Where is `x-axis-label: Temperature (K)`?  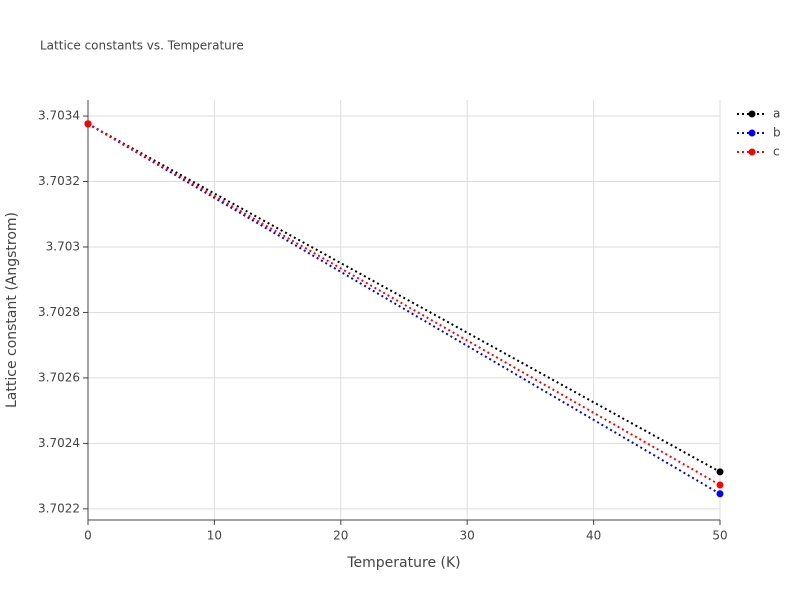
x-axis-label: Temperature (K) is located at coordinates (403, 563).